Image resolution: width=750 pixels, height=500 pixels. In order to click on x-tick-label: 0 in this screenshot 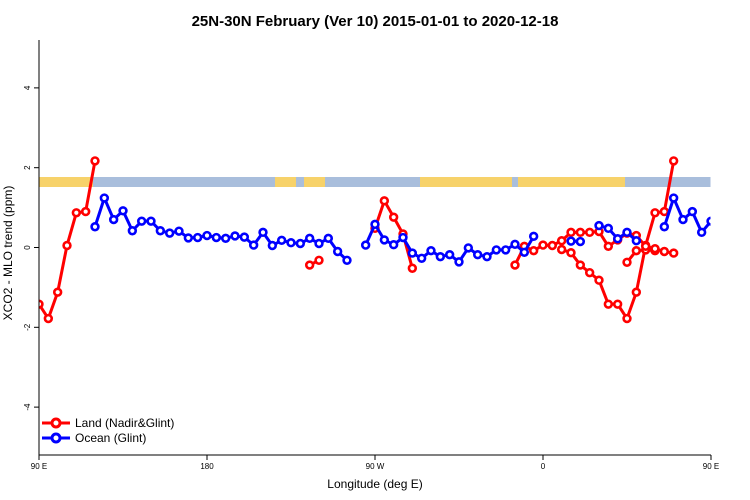, I will do `click(543, 466)`.